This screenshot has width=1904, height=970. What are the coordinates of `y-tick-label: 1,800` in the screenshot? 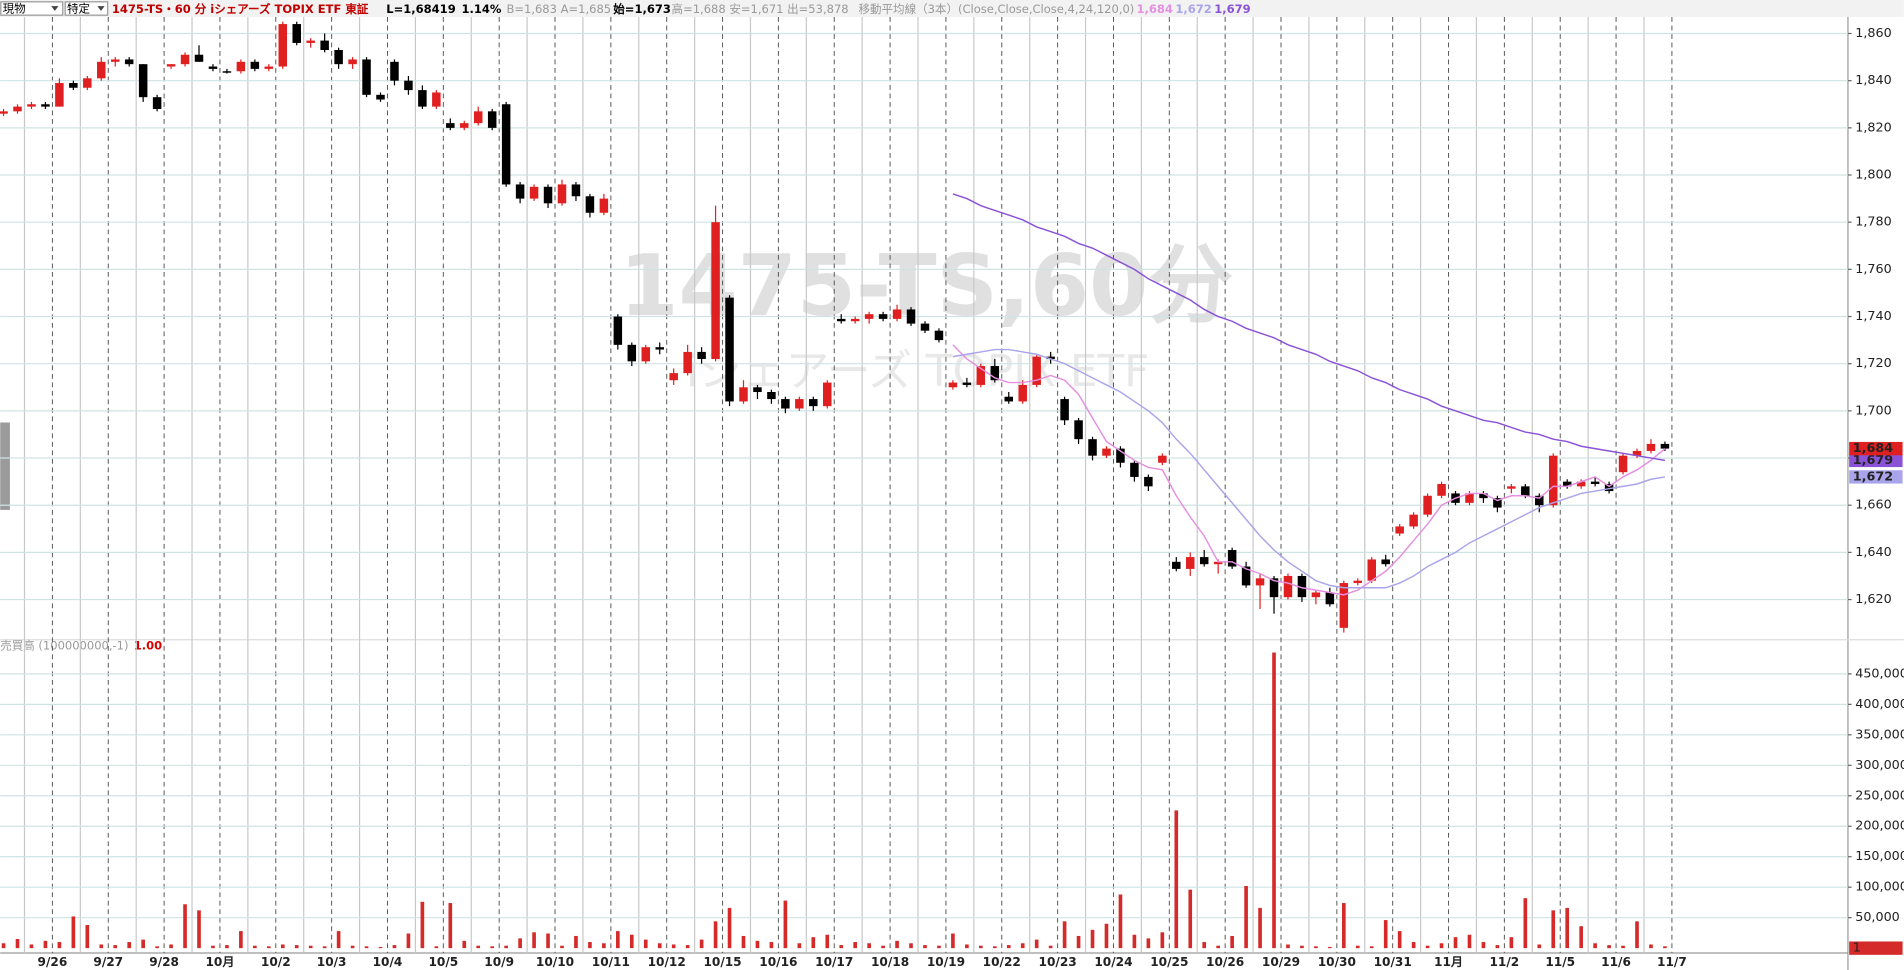 It's located at (1873, 175).